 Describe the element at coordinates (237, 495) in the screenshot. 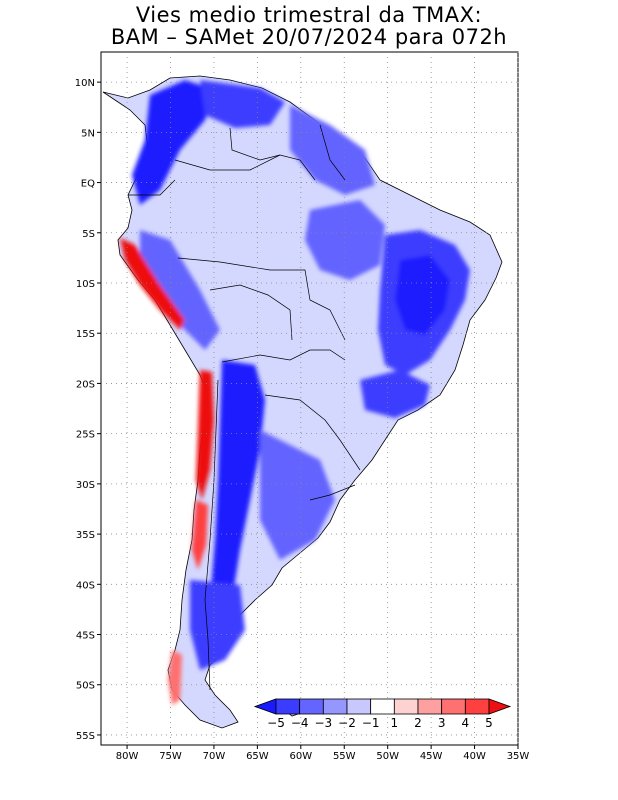

I see `cool-bias-argentina` at that location.